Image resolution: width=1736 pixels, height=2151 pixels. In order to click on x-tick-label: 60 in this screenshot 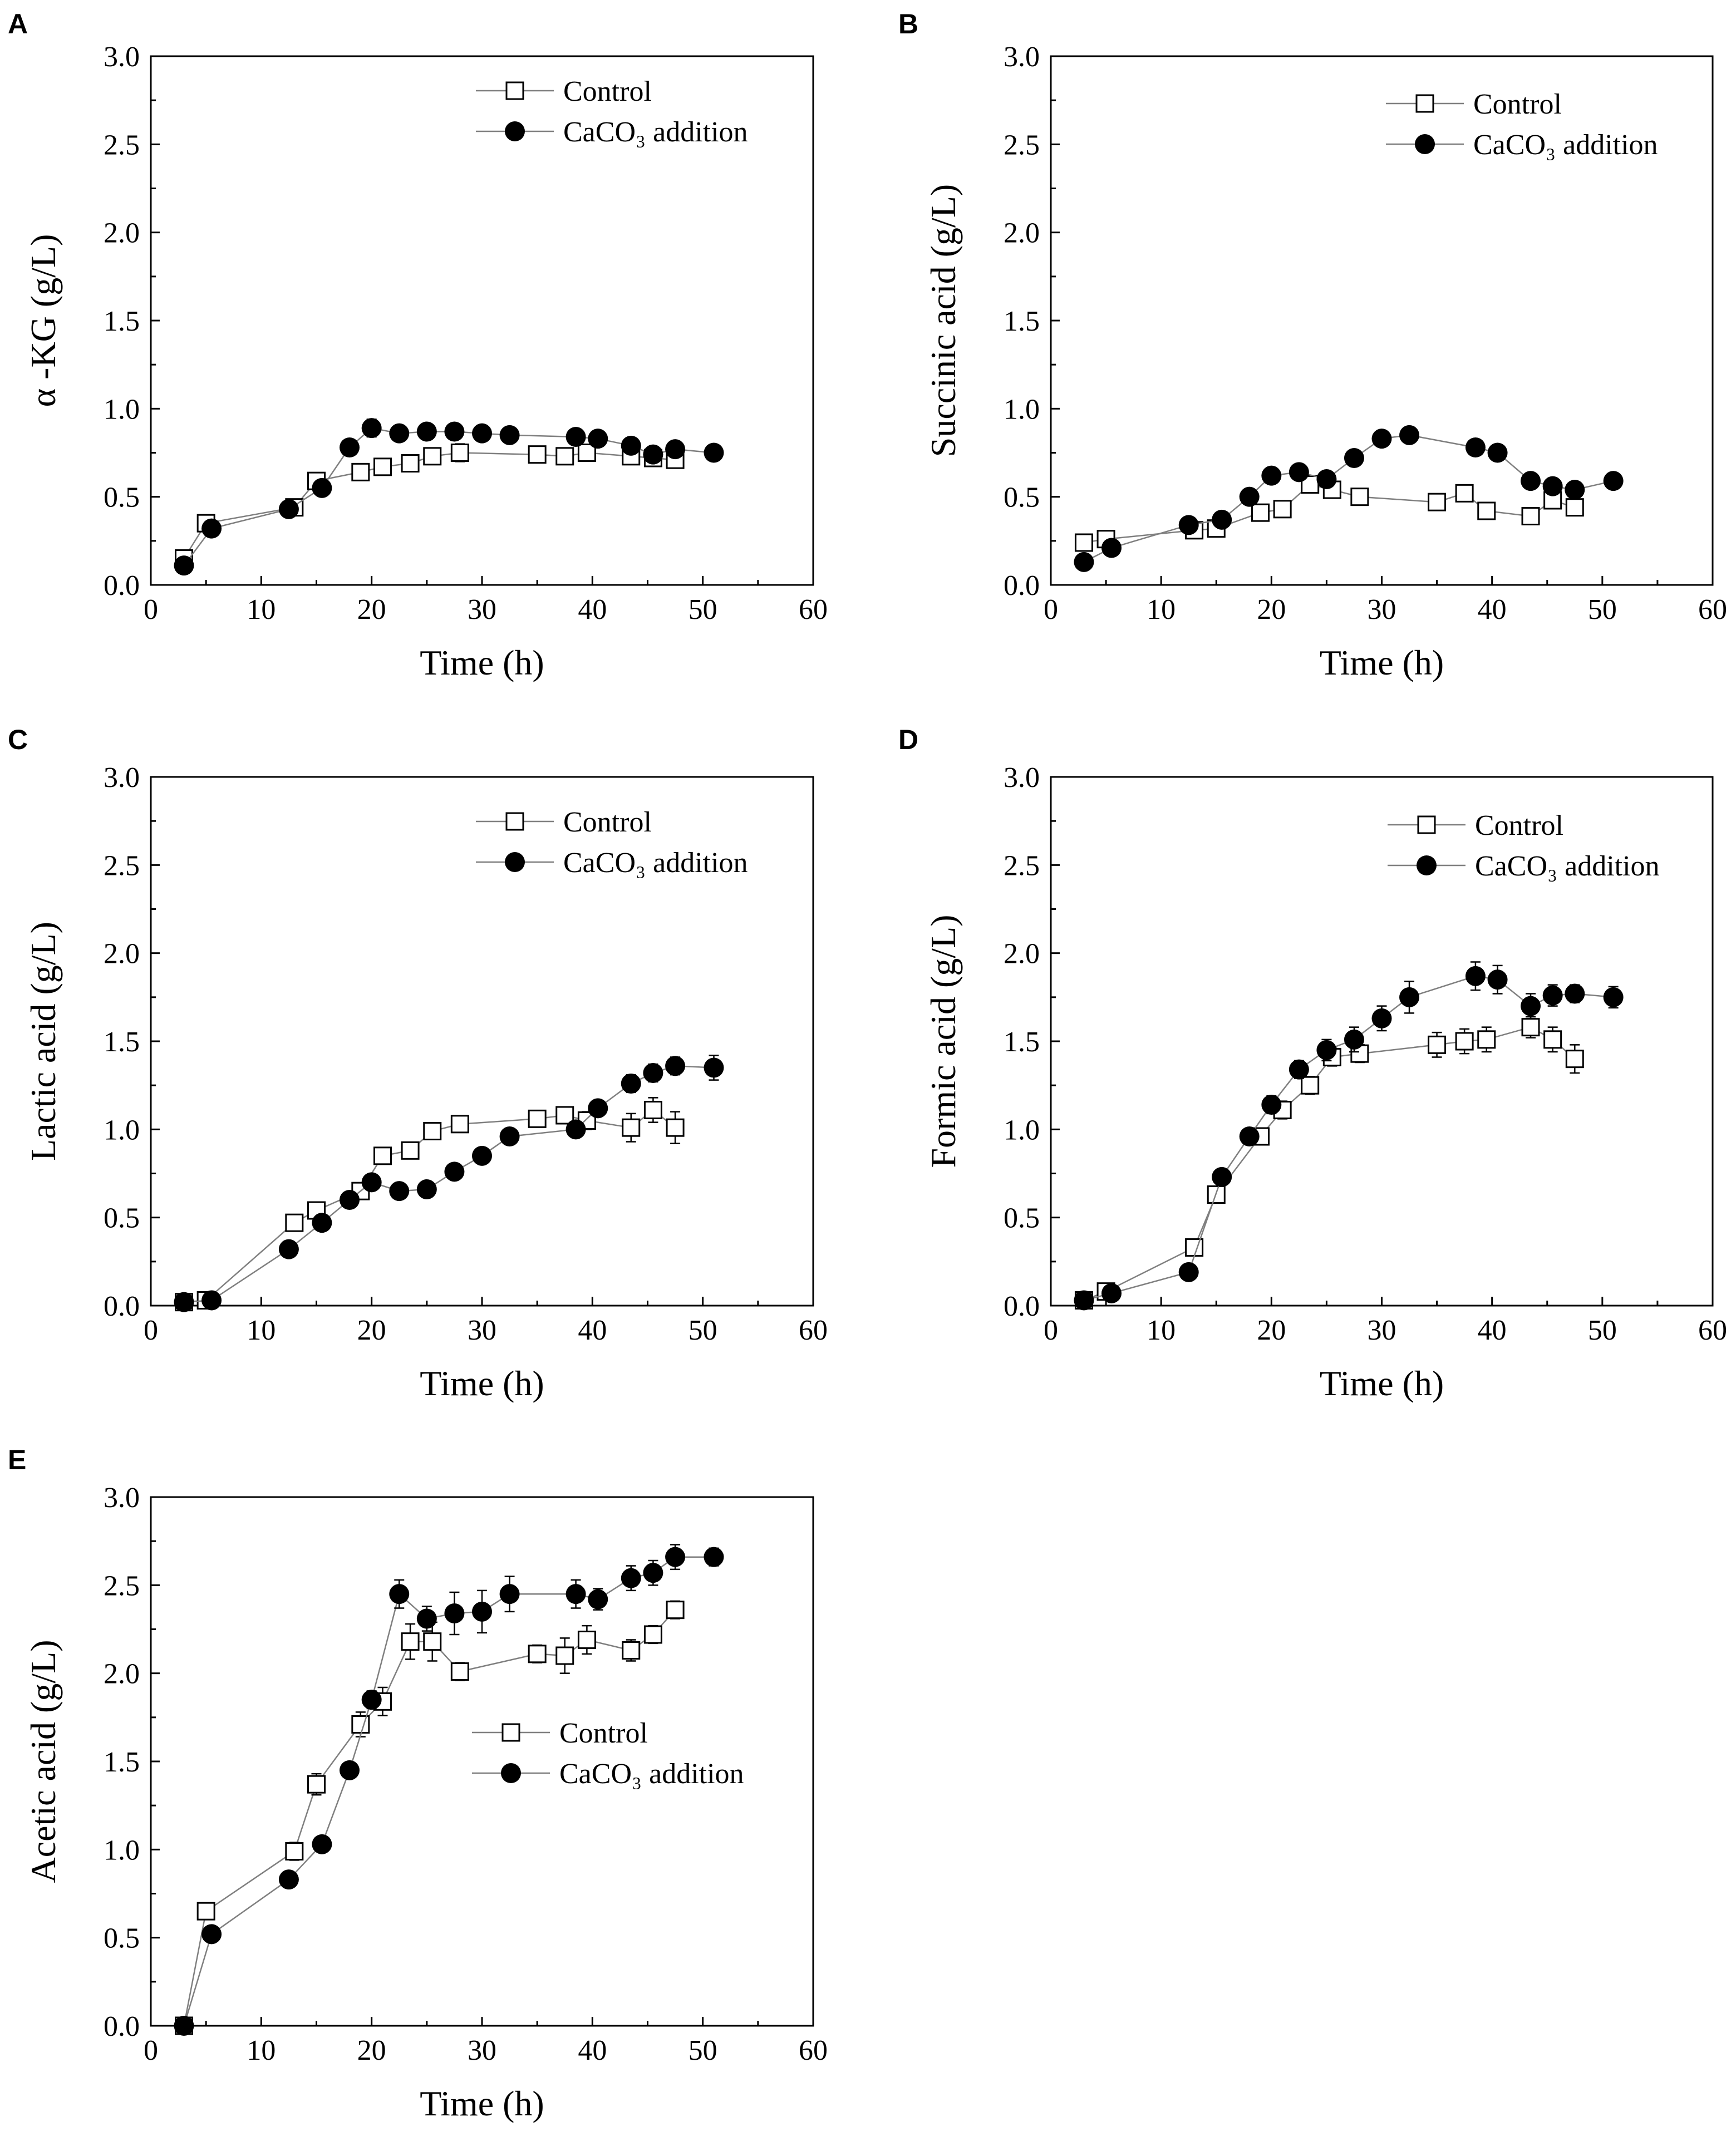, I will do `click(813, 1330)`.